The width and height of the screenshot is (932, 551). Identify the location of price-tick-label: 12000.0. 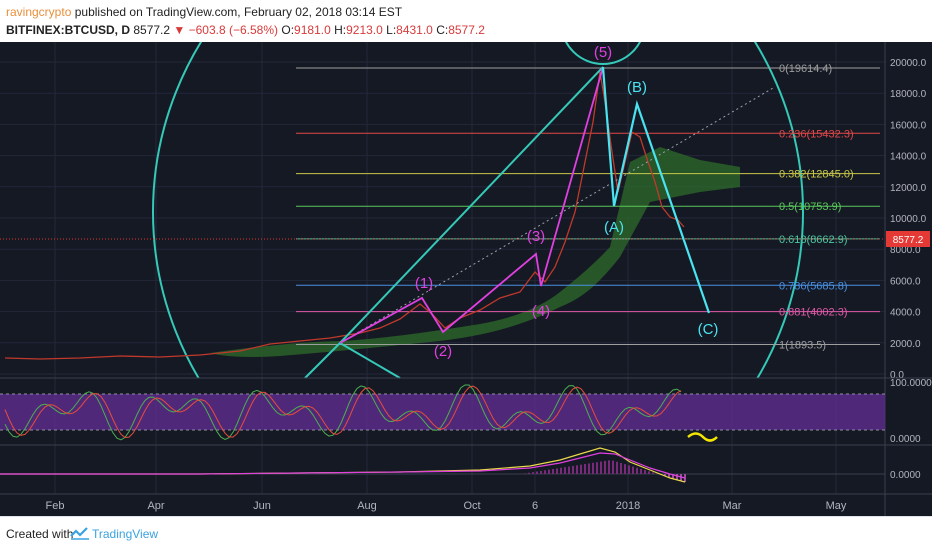
(908, 188).